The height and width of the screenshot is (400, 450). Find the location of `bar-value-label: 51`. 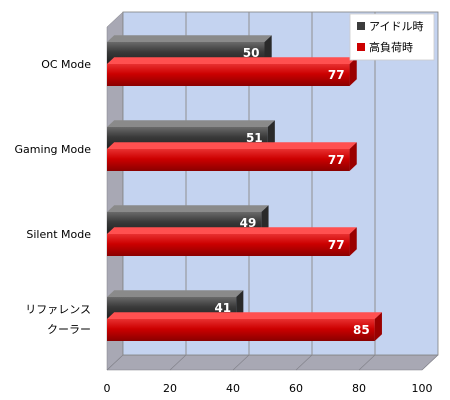

bar-value-label: 51 is located at coordinates (254, 138).